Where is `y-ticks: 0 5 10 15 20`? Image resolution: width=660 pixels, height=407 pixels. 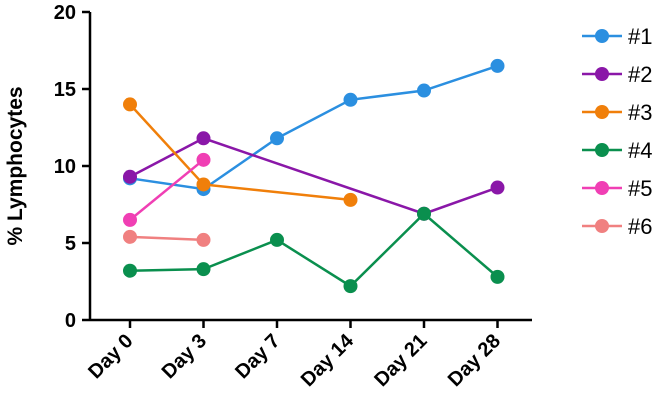 y-ticks: 0 5 10 15 20 is located at coordinates (72, 167).